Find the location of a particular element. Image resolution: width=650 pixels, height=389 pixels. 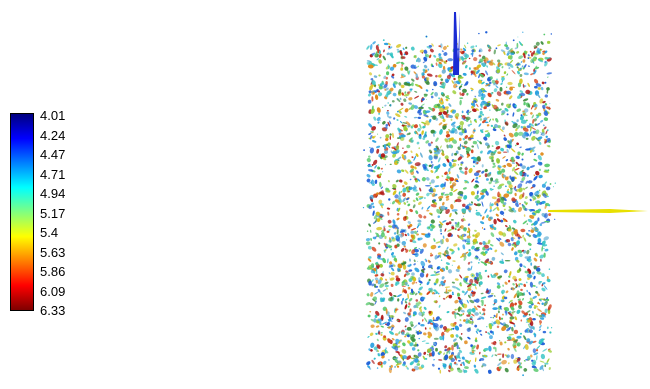

color-legend-label: 4.47 is located at coordinates (53, 154).